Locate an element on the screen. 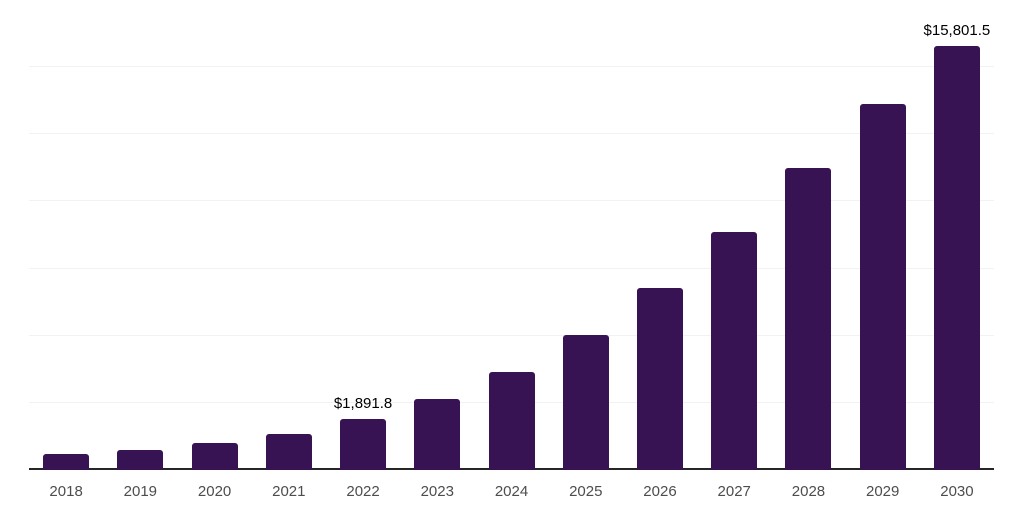 The image size is (1024, 512). x-tick-label-2023: 2023 is located at coordinates (437, 491).